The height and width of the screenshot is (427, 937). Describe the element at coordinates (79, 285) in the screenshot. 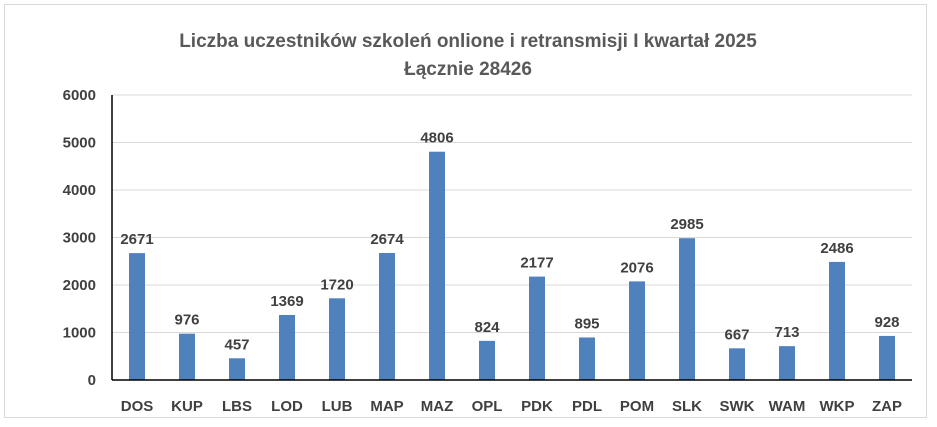

I see `y-tick-label: 2000` at that location.